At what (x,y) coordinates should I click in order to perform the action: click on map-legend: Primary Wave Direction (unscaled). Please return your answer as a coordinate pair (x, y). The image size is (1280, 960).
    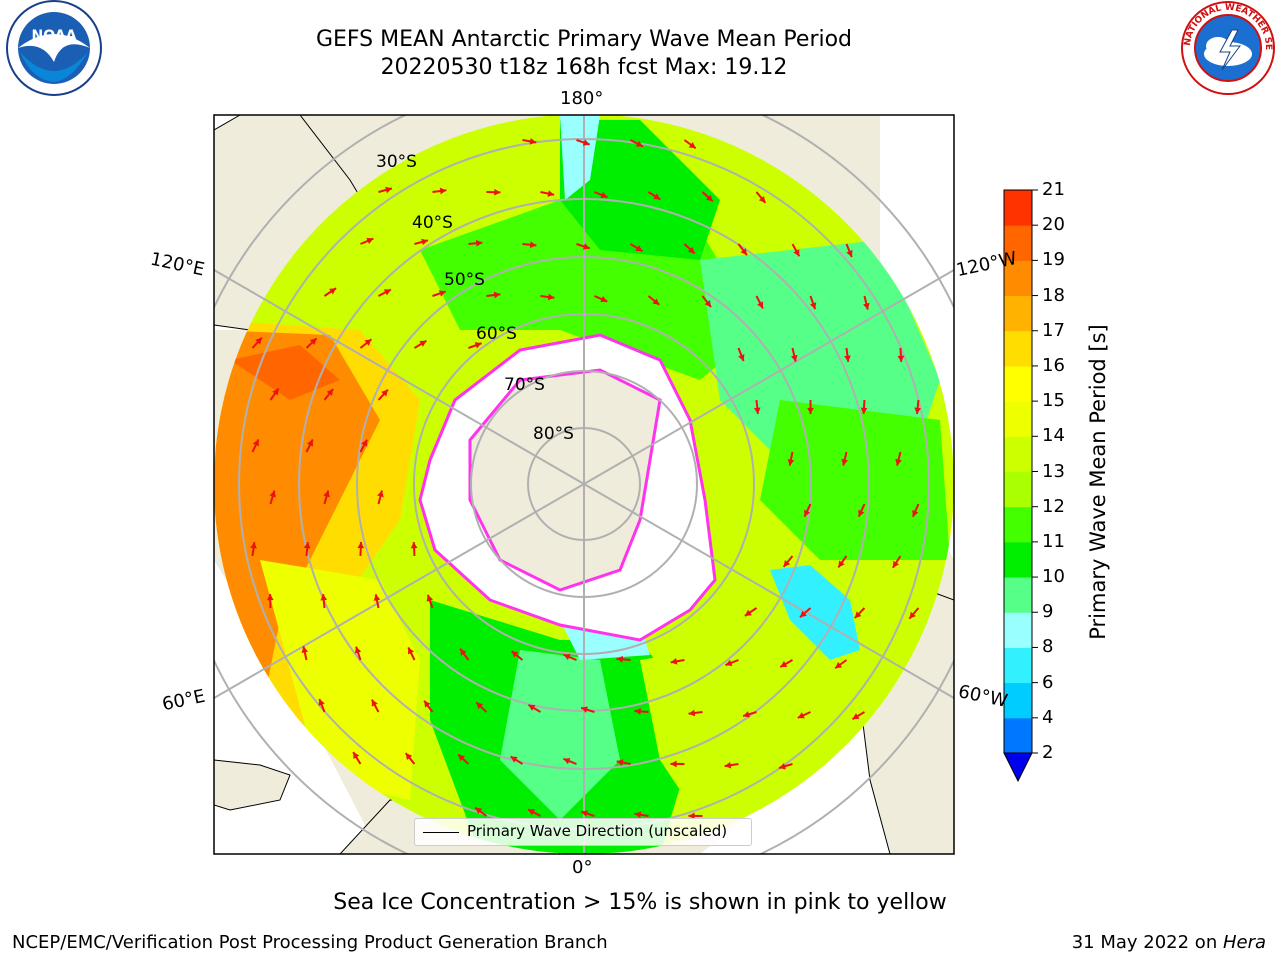
    Looking at the image, I should click on (583, 832).